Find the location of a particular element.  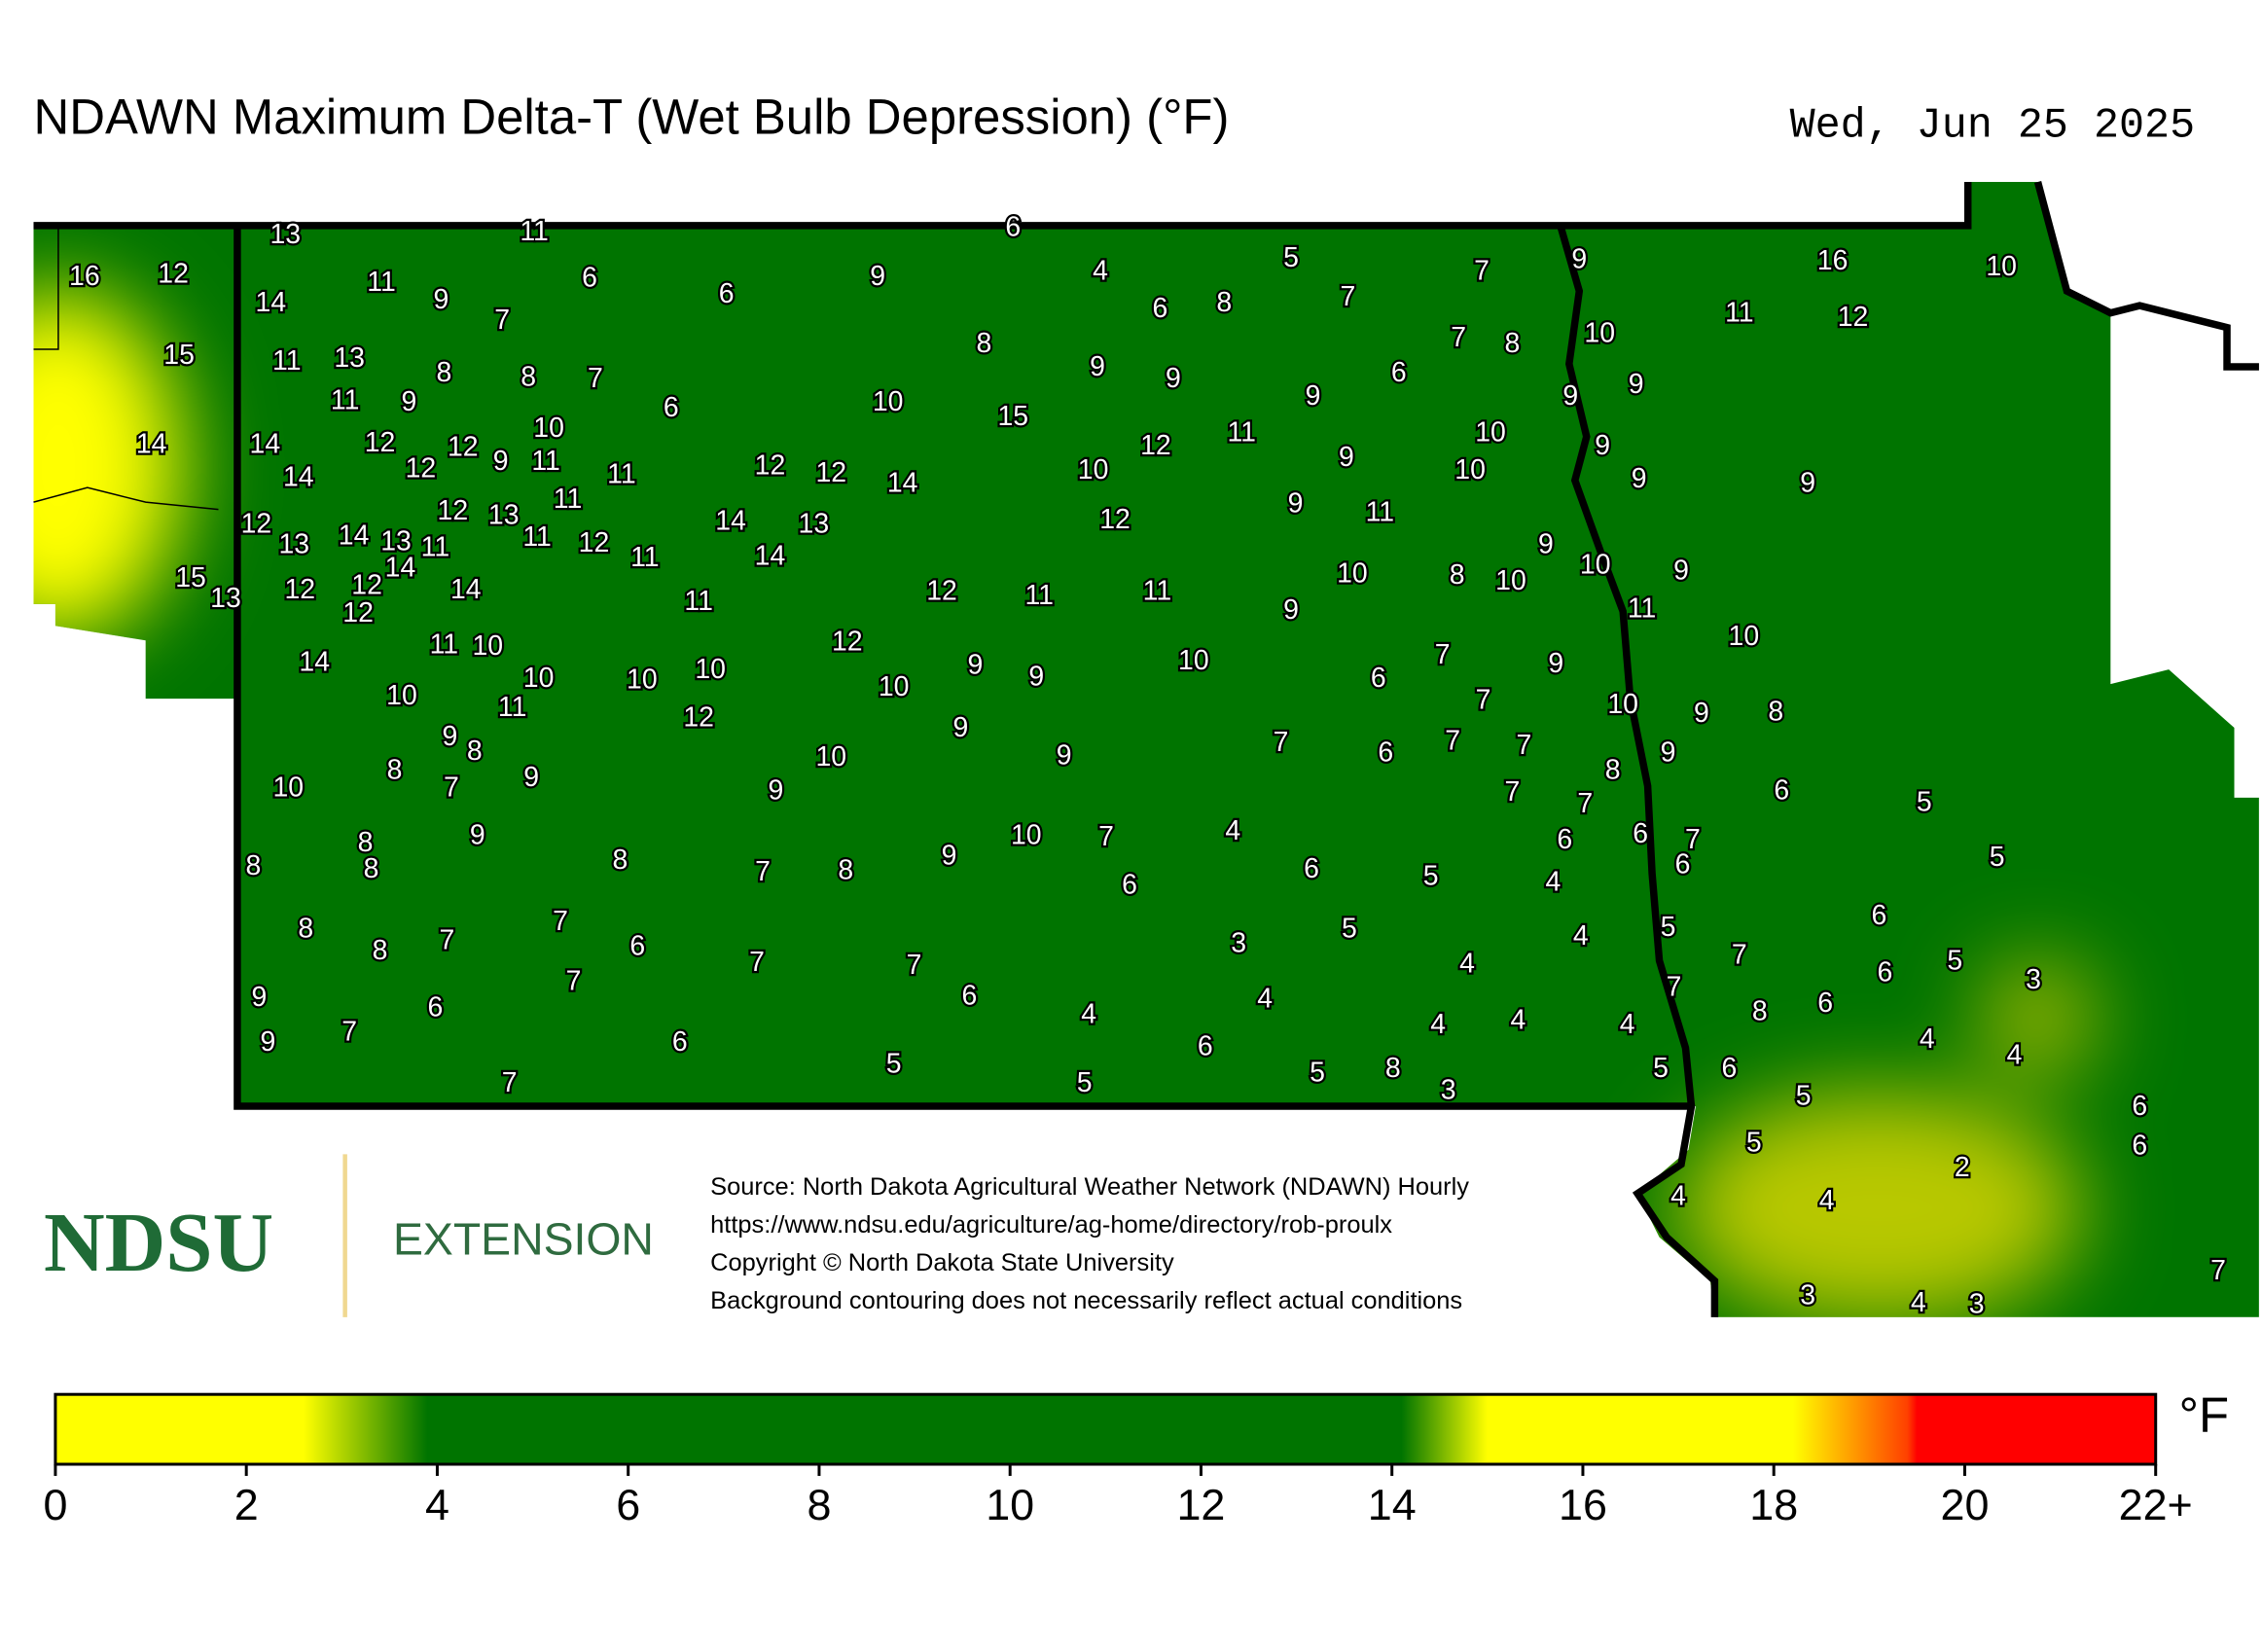

colorbar-tick-label: 4 is located at coordinates (437, 1504).